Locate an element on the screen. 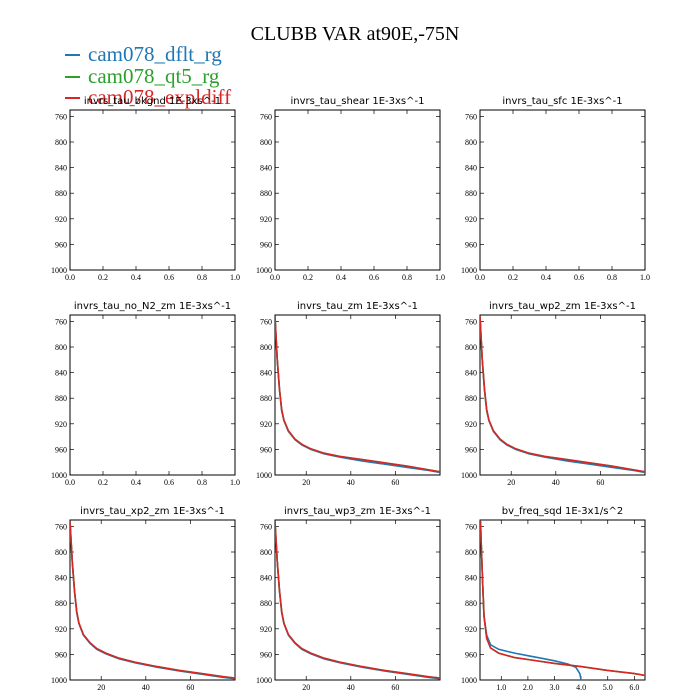 This screenshot has height=700, width=700. legend-entry-1: cam078_dflt_rg is located at coordinates (143, 54).